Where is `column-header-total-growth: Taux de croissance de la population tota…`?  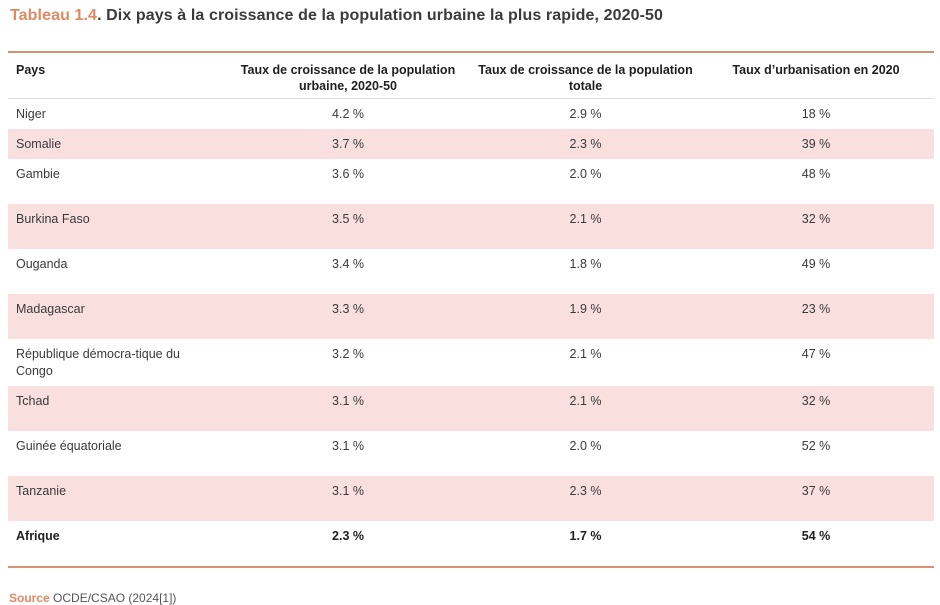 column-header-total-growth: Taux de croissance de la population tota… is located at coordinates (585, 76).